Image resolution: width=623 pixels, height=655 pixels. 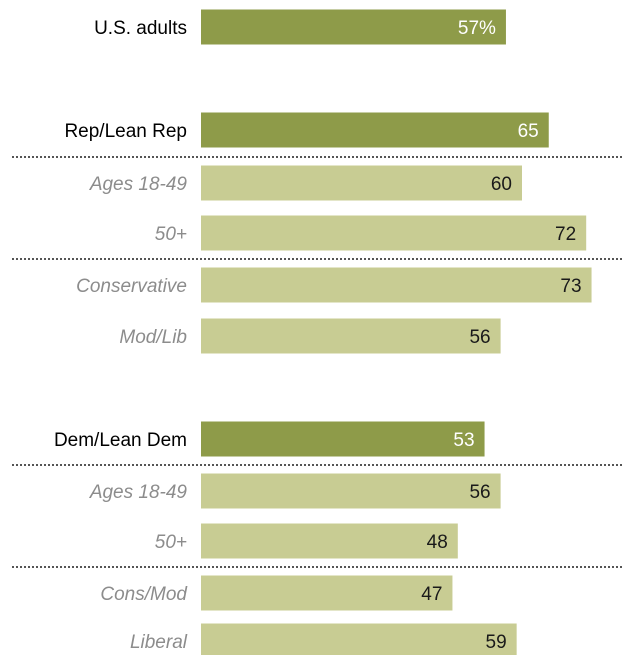 I want to click on category-label: Conservative, so click(x=131, y=286).